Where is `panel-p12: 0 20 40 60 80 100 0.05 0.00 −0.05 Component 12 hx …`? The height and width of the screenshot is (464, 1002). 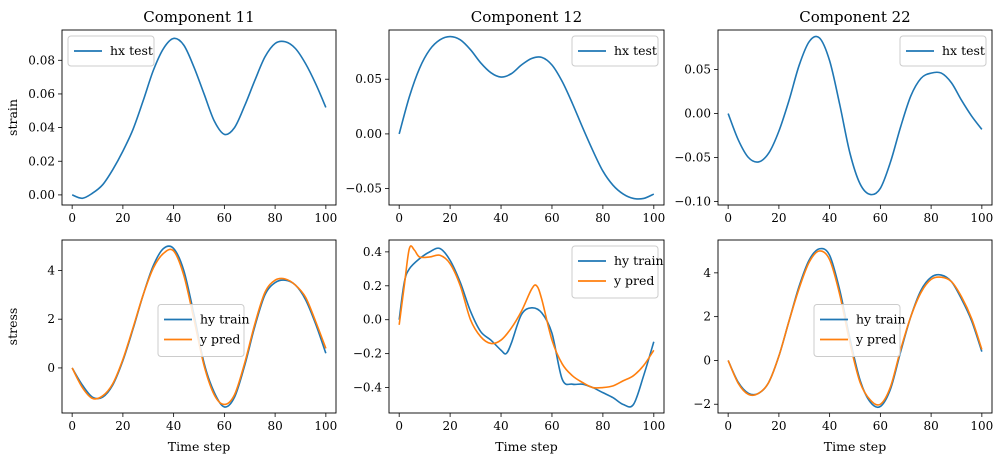
panel-p12: 0 20 40 60 80 100 0.05 0.00 −0.05 Component 12 hx … is located at coordinates (505, 116).